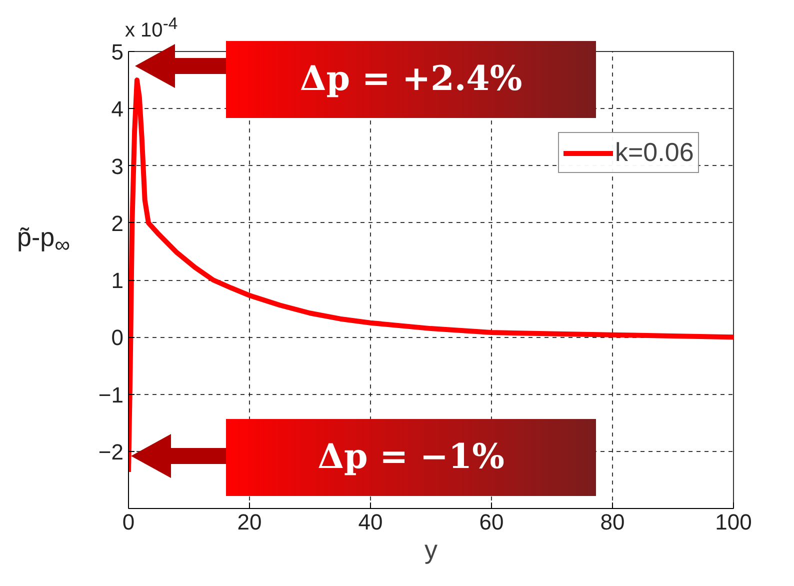  I want to click on legend-label: k=0.06, so click(654, 152).